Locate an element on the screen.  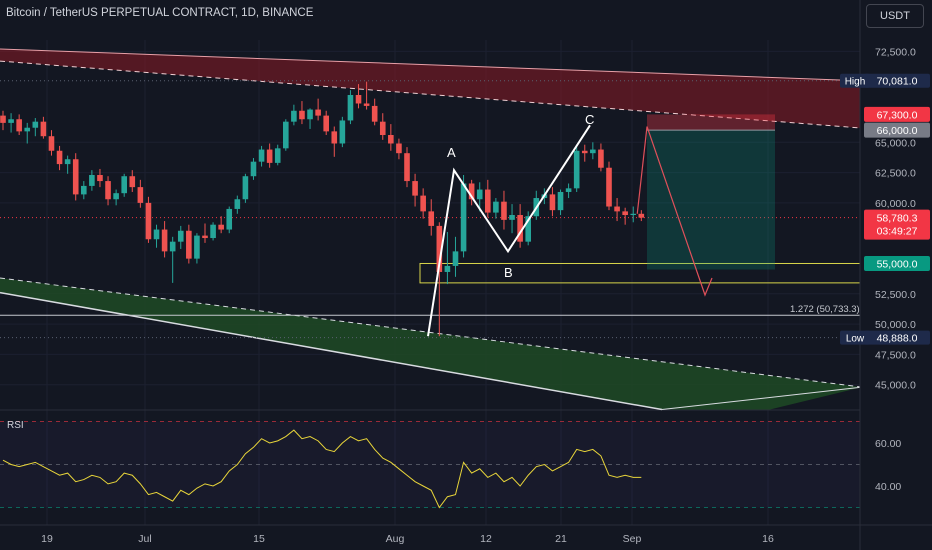
price-tick-label: 62,500.0 is located at coordinates (895, 174).